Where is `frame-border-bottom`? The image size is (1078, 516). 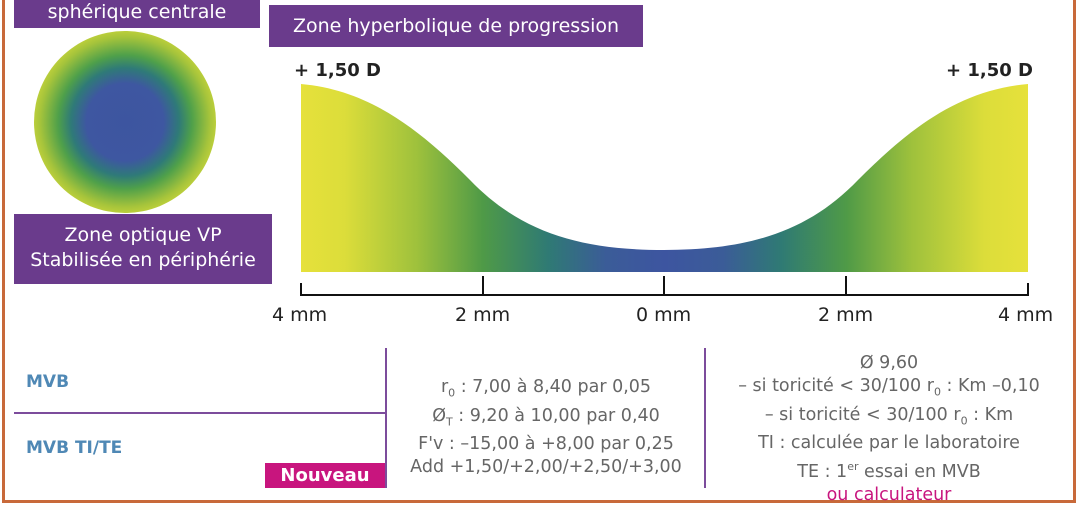 frame-border-bottom is located at coordinates (539, 501).